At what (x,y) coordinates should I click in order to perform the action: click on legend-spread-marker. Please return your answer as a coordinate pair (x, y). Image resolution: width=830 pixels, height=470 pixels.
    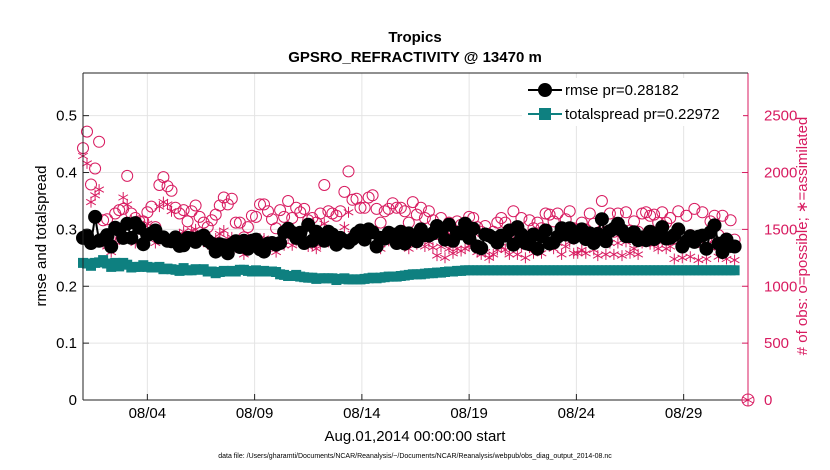
    Looking at the image, I should click on (545, 114).